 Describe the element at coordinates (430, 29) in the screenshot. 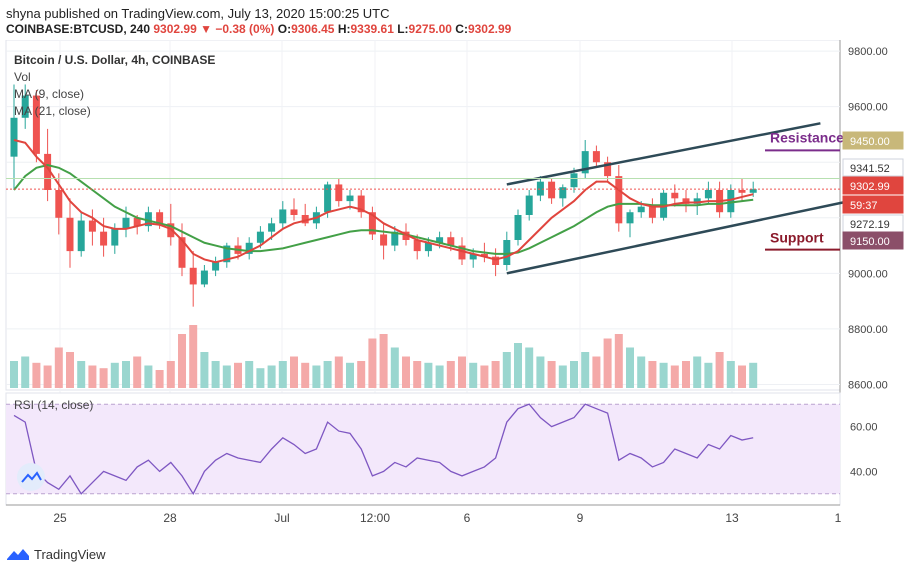

I see `low-value: 9275.00` at that location.